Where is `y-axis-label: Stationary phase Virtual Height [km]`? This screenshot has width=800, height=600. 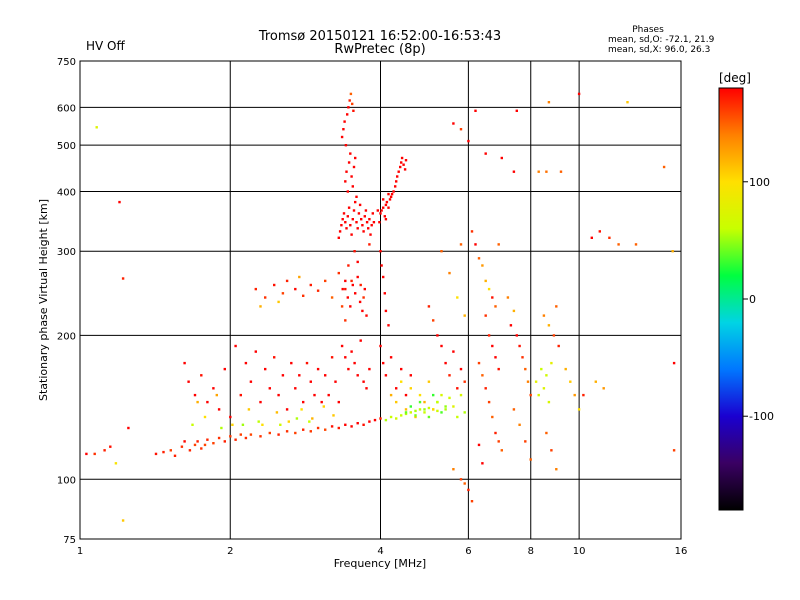
y-axis-label: Stationary phase Virtual Height [km] is located at coordinates (43, 300).